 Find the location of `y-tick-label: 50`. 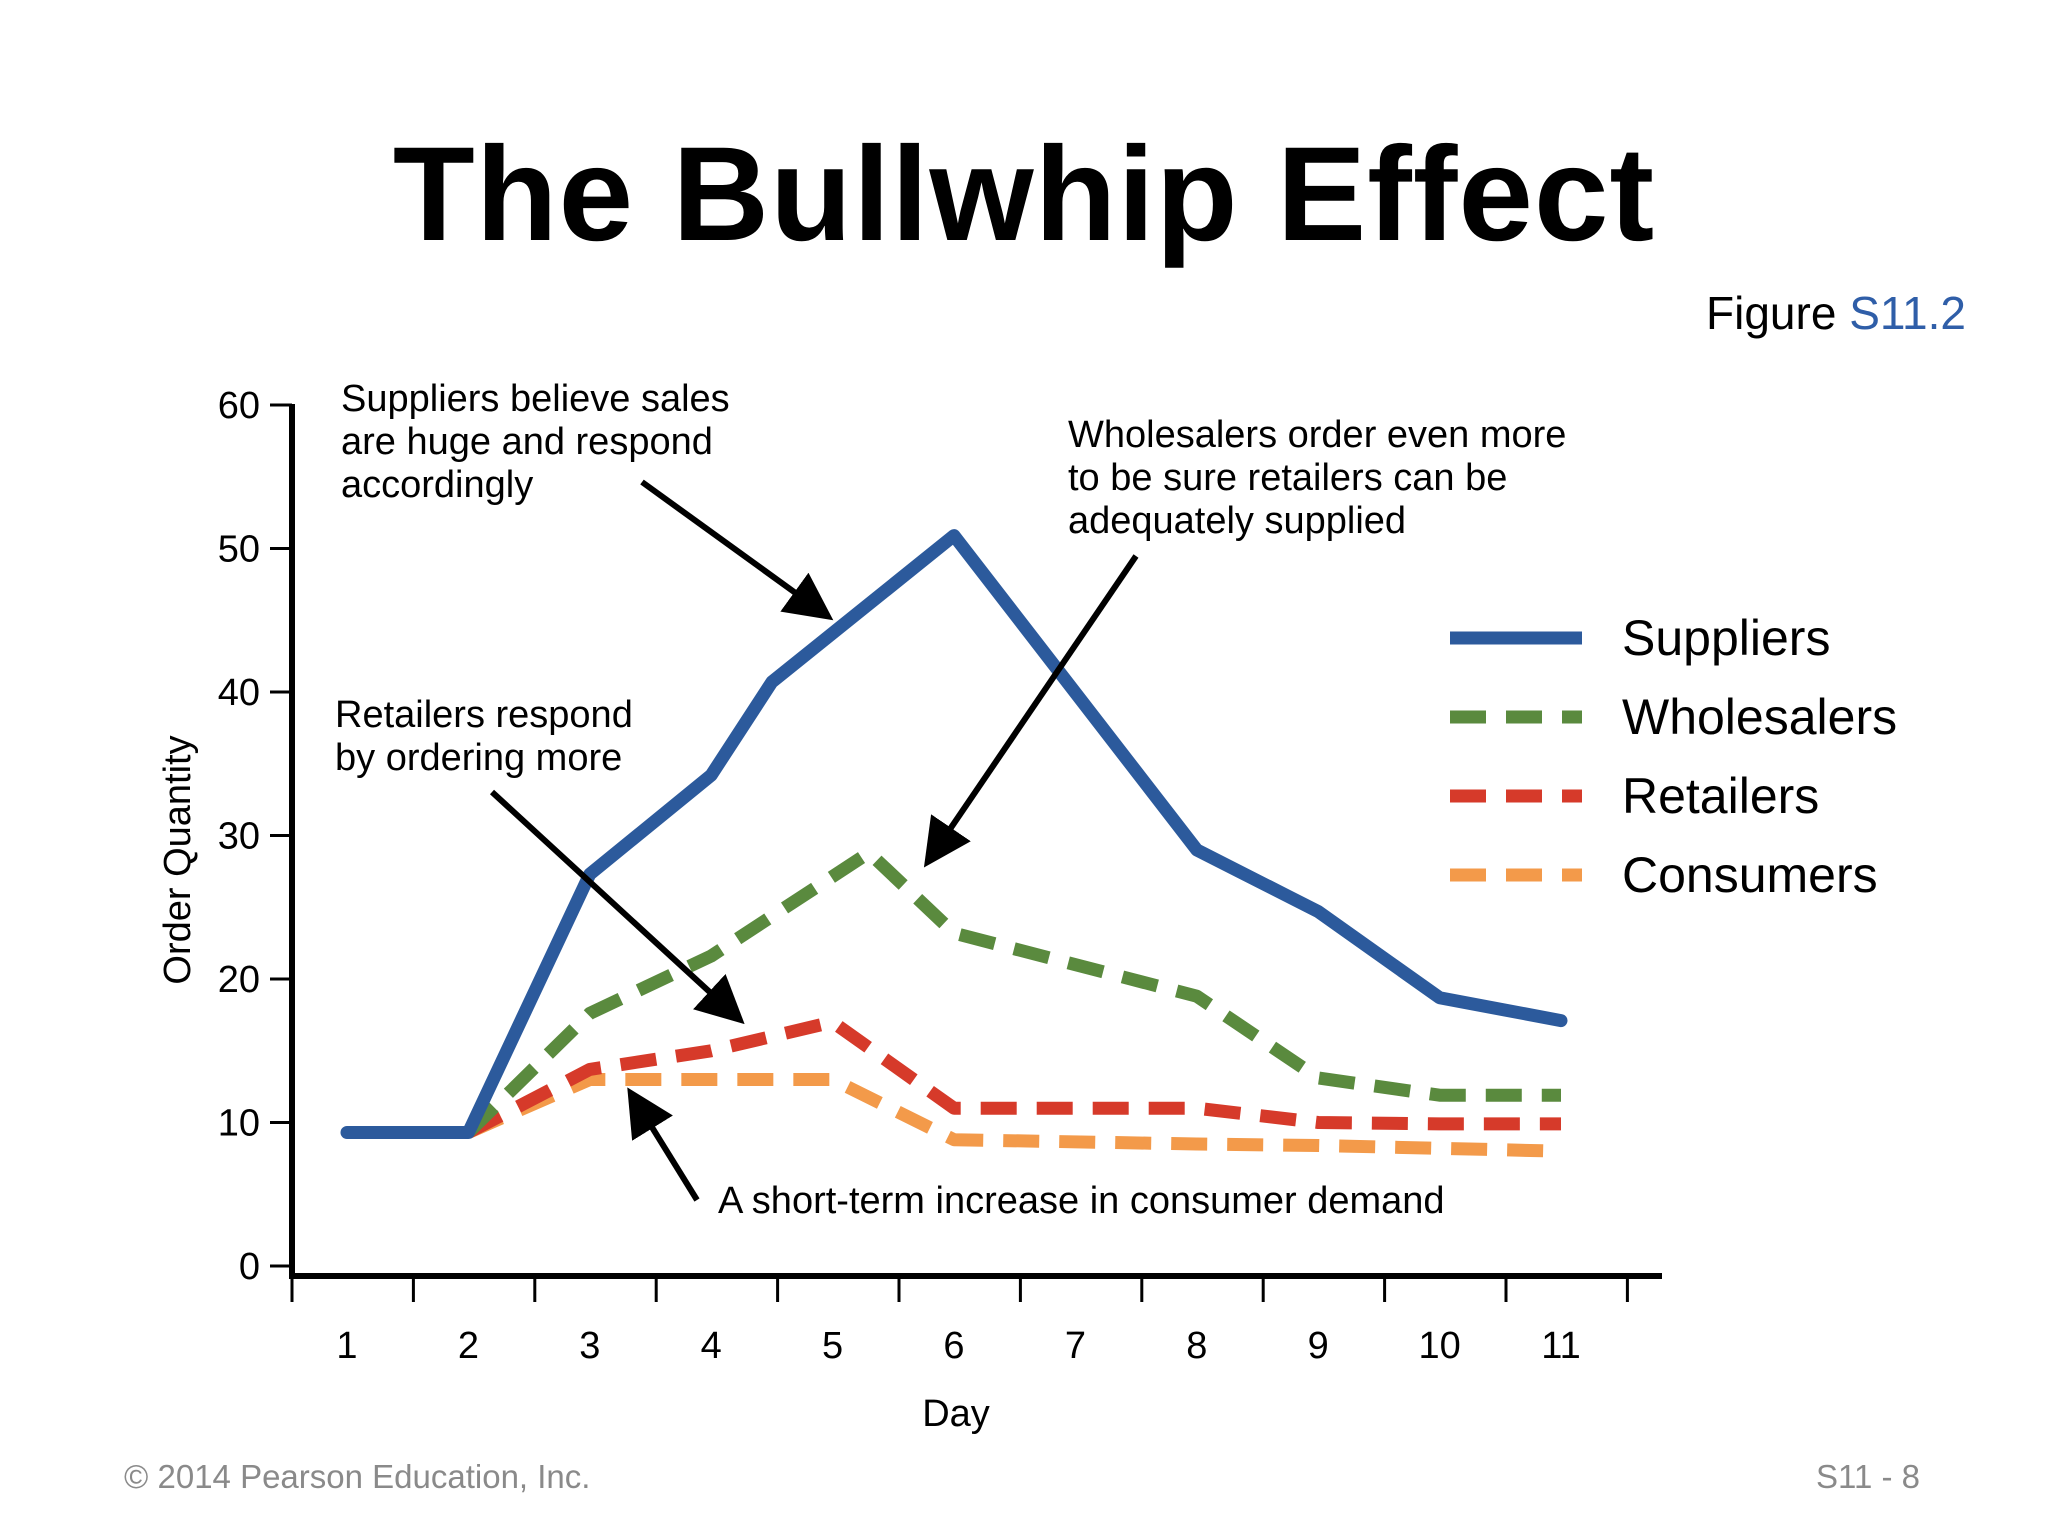

y-tick-label: 50 is located at coordinates (239, 550).